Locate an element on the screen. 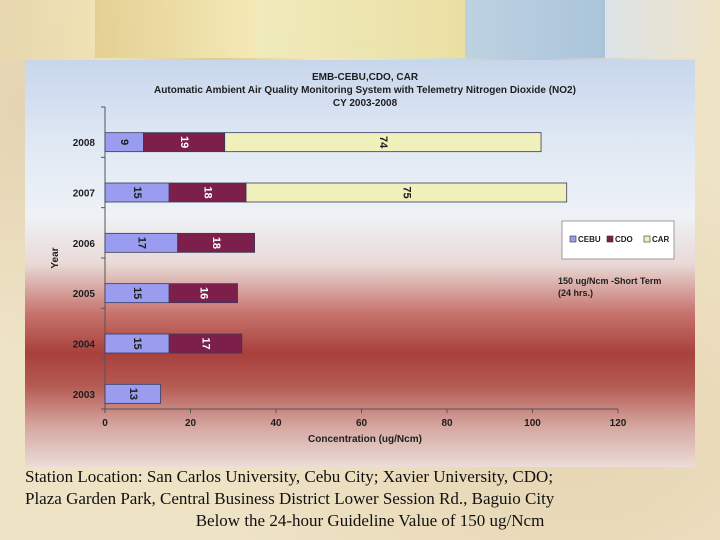 The width and height of the screenshot is (720, 540). bar-car-2008 is located at coordinates (383, 142).